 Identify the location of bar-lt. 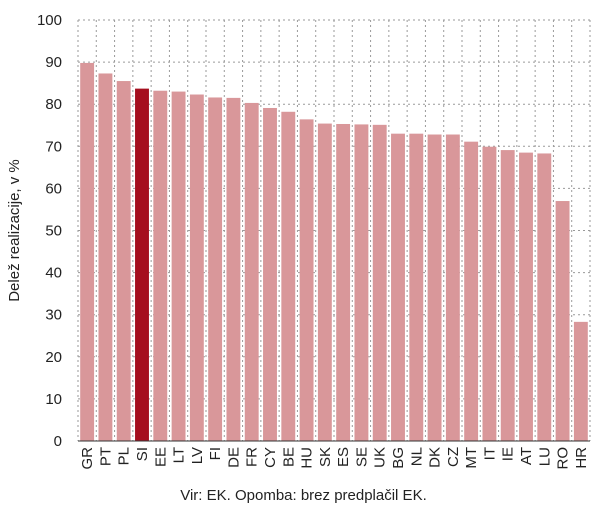
(178, 266).